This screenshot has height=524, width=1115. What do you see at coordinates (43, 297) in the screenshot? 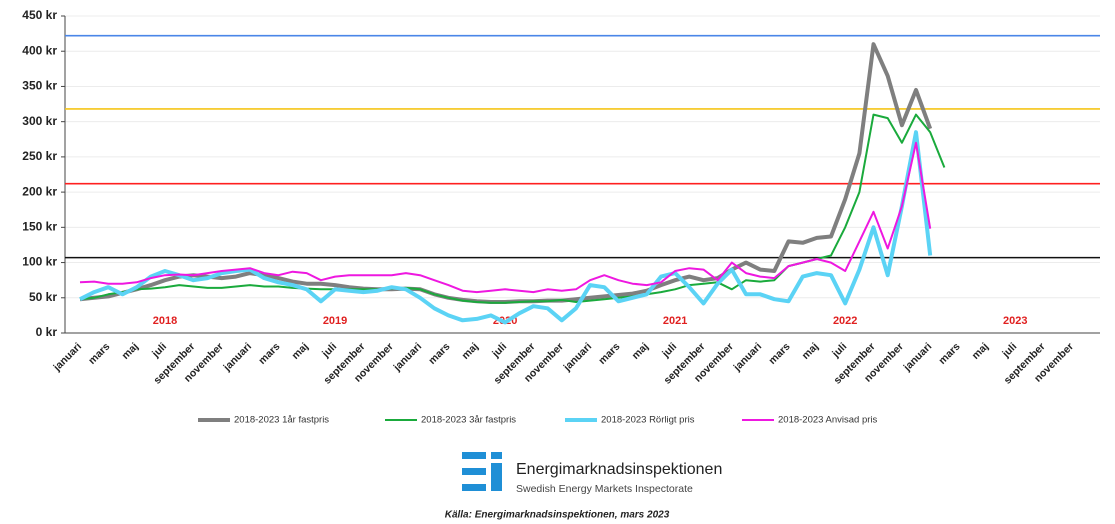
I see `y-tick-label: 50 kr` at bounding box center [43, 297].